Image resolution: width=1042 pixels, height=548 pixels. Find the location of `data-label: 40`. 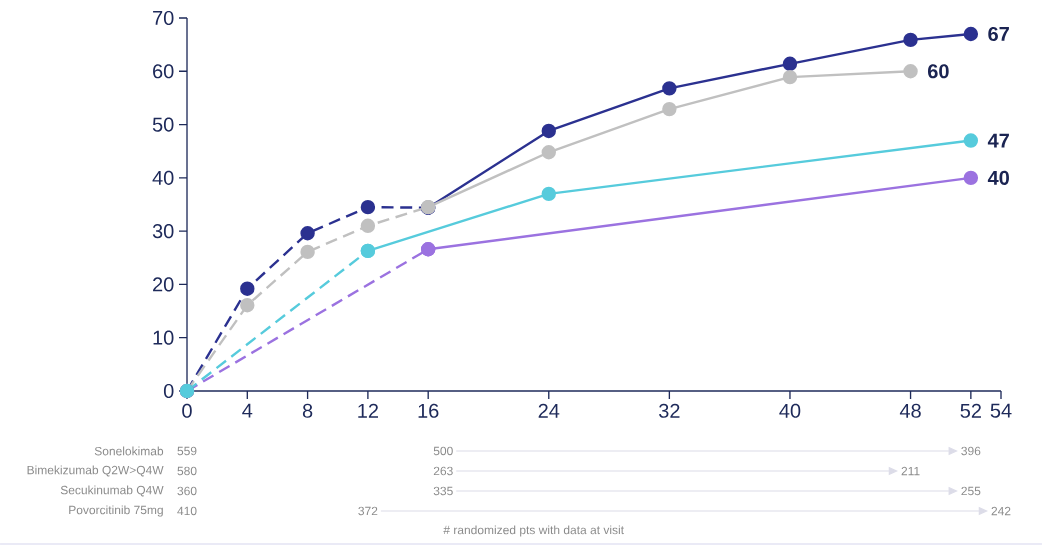

data-label: 40 is located at coordinates (998, 177).